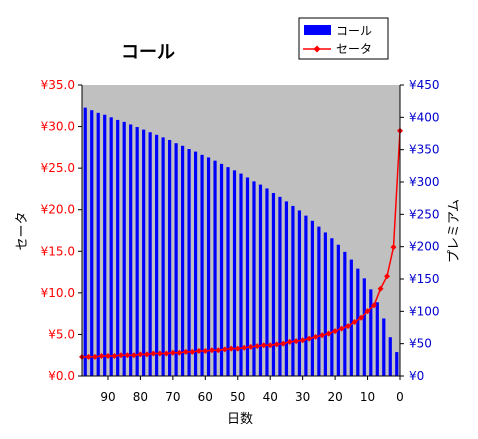 Image resolution: width=478 pixels, height=439 pixels. I want to click on y-left-tick-label: ¥25.0, so click(58, 168).